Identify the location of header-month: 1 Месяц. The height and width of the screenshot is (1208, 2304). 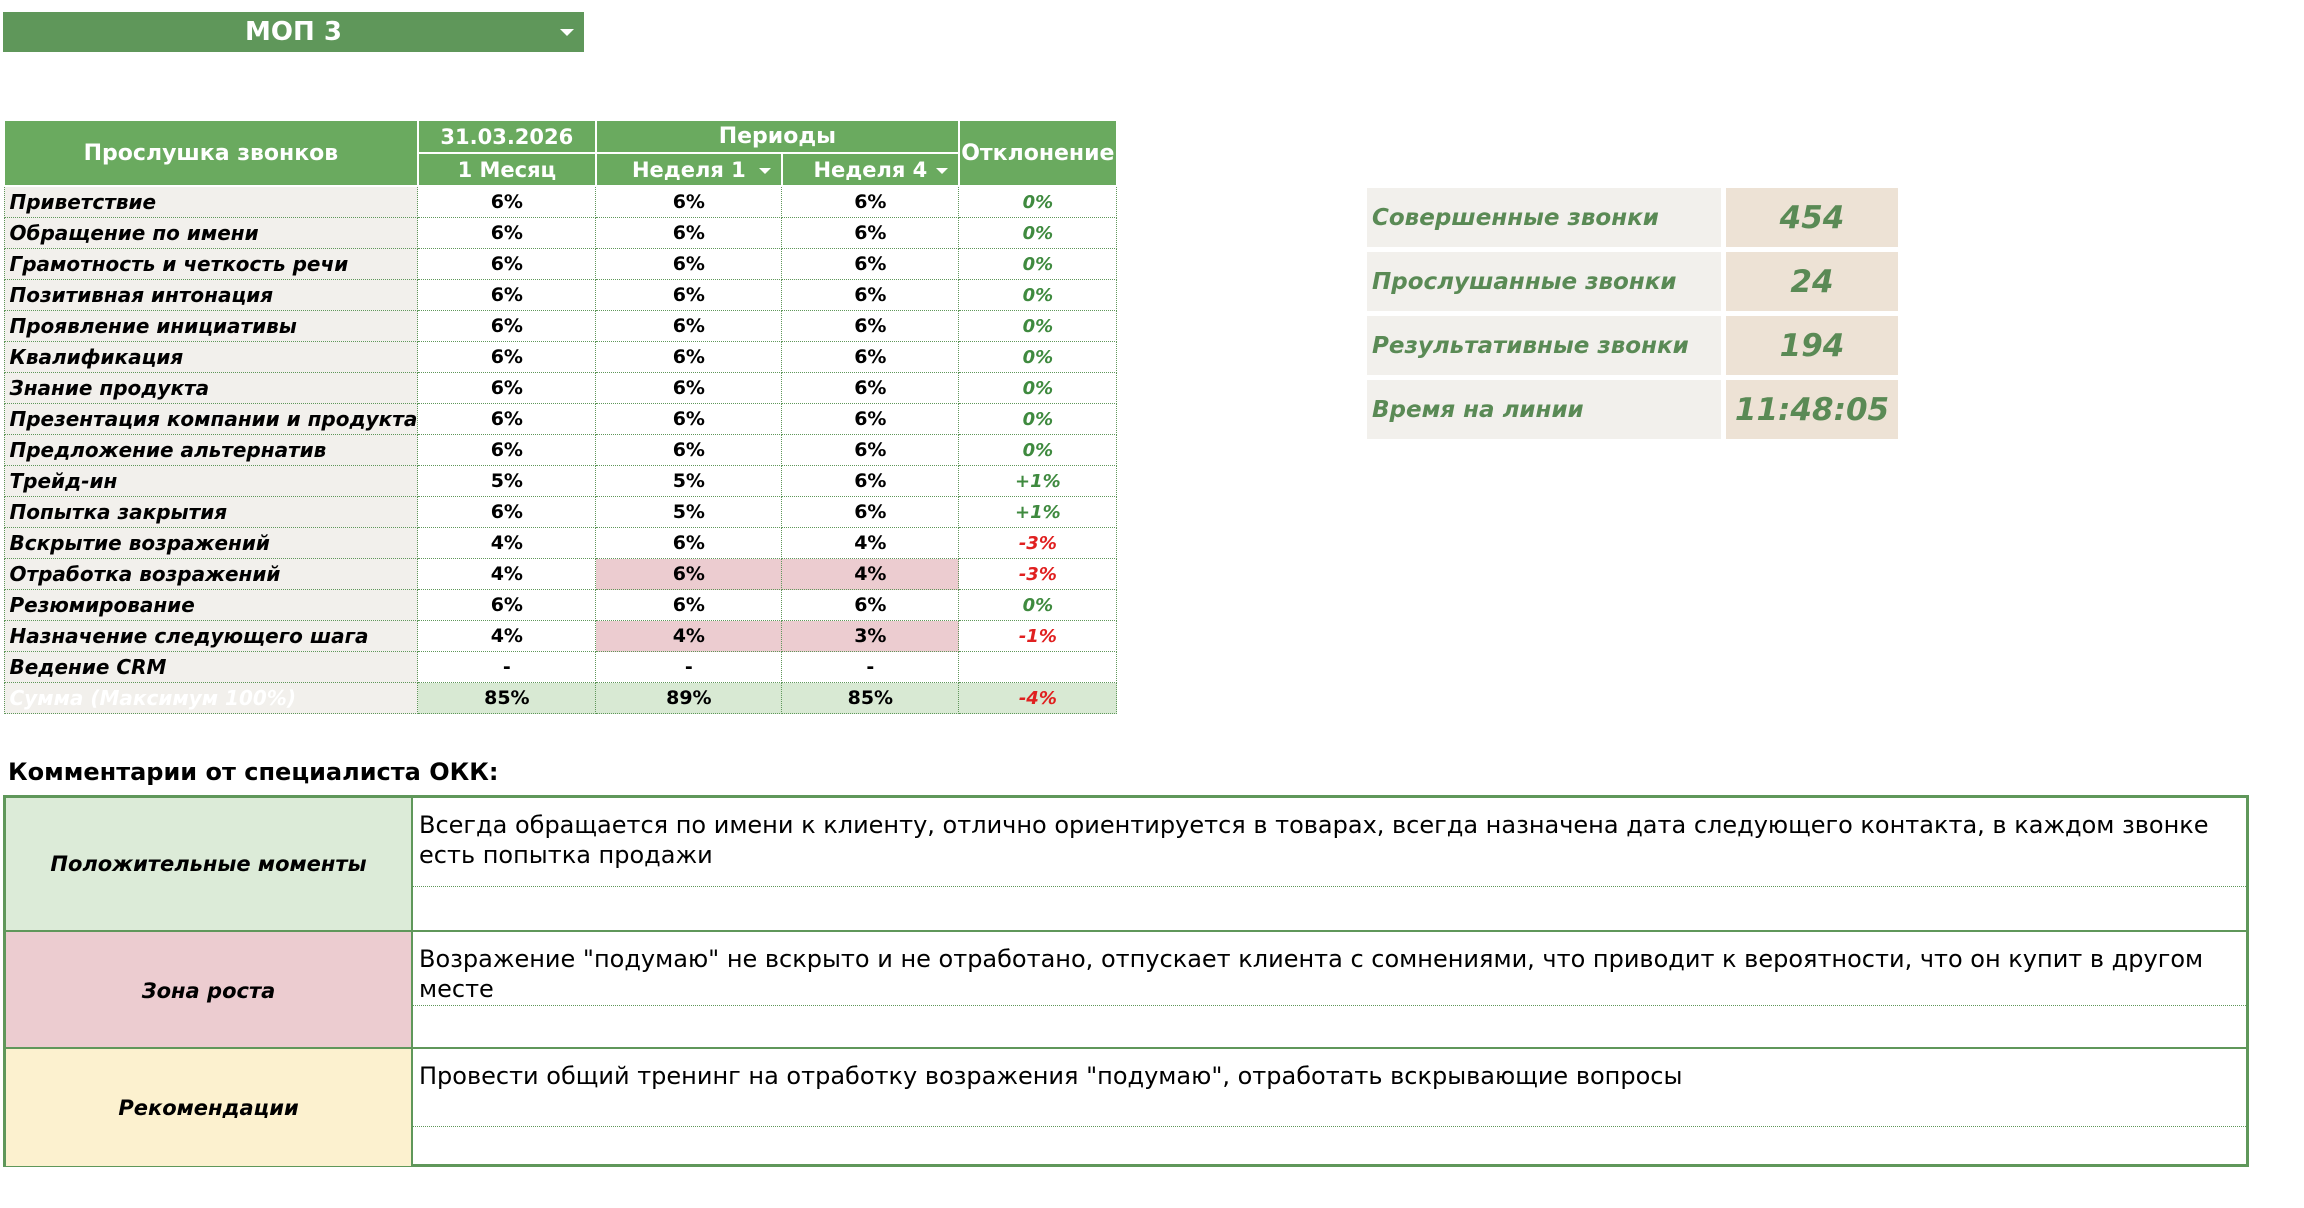
(506, 169).